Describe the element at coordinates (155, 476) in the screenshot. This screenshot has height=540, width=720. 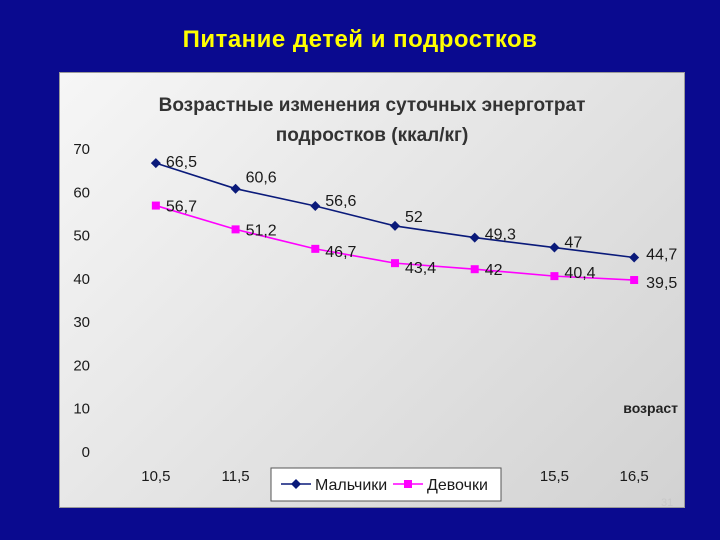
I see `x-tick-label: 10,5` at that location.